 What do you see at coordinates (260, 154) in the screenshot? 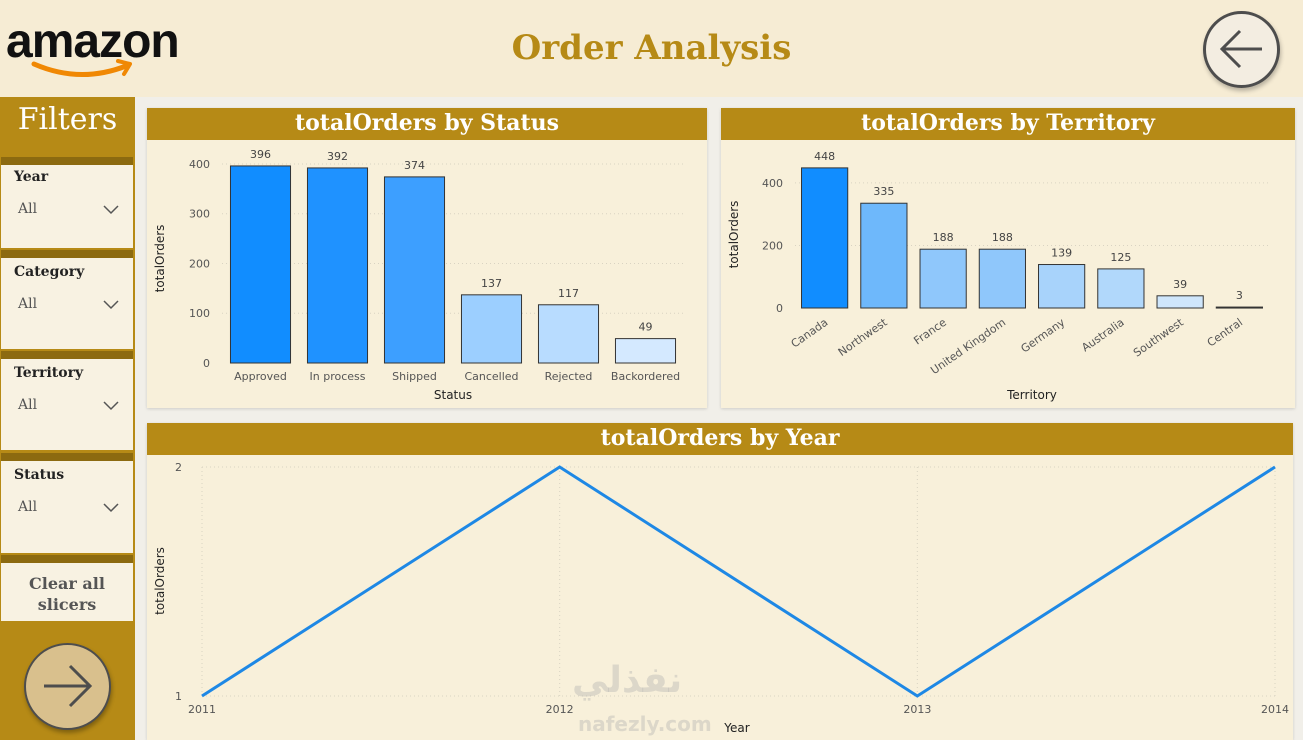
I see `data-label: 396` at bounding box center [260, 154].